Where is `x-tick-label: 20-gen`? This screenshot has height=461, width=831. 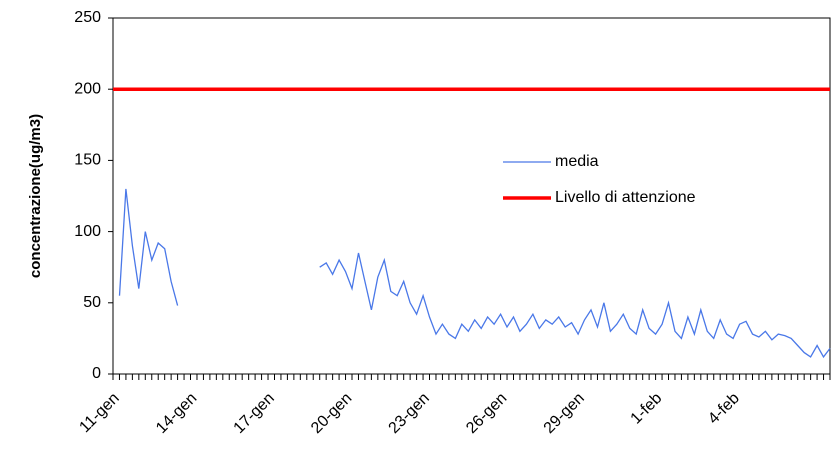 x-tick-label: 20-gen is located at coordinates (331, 413).